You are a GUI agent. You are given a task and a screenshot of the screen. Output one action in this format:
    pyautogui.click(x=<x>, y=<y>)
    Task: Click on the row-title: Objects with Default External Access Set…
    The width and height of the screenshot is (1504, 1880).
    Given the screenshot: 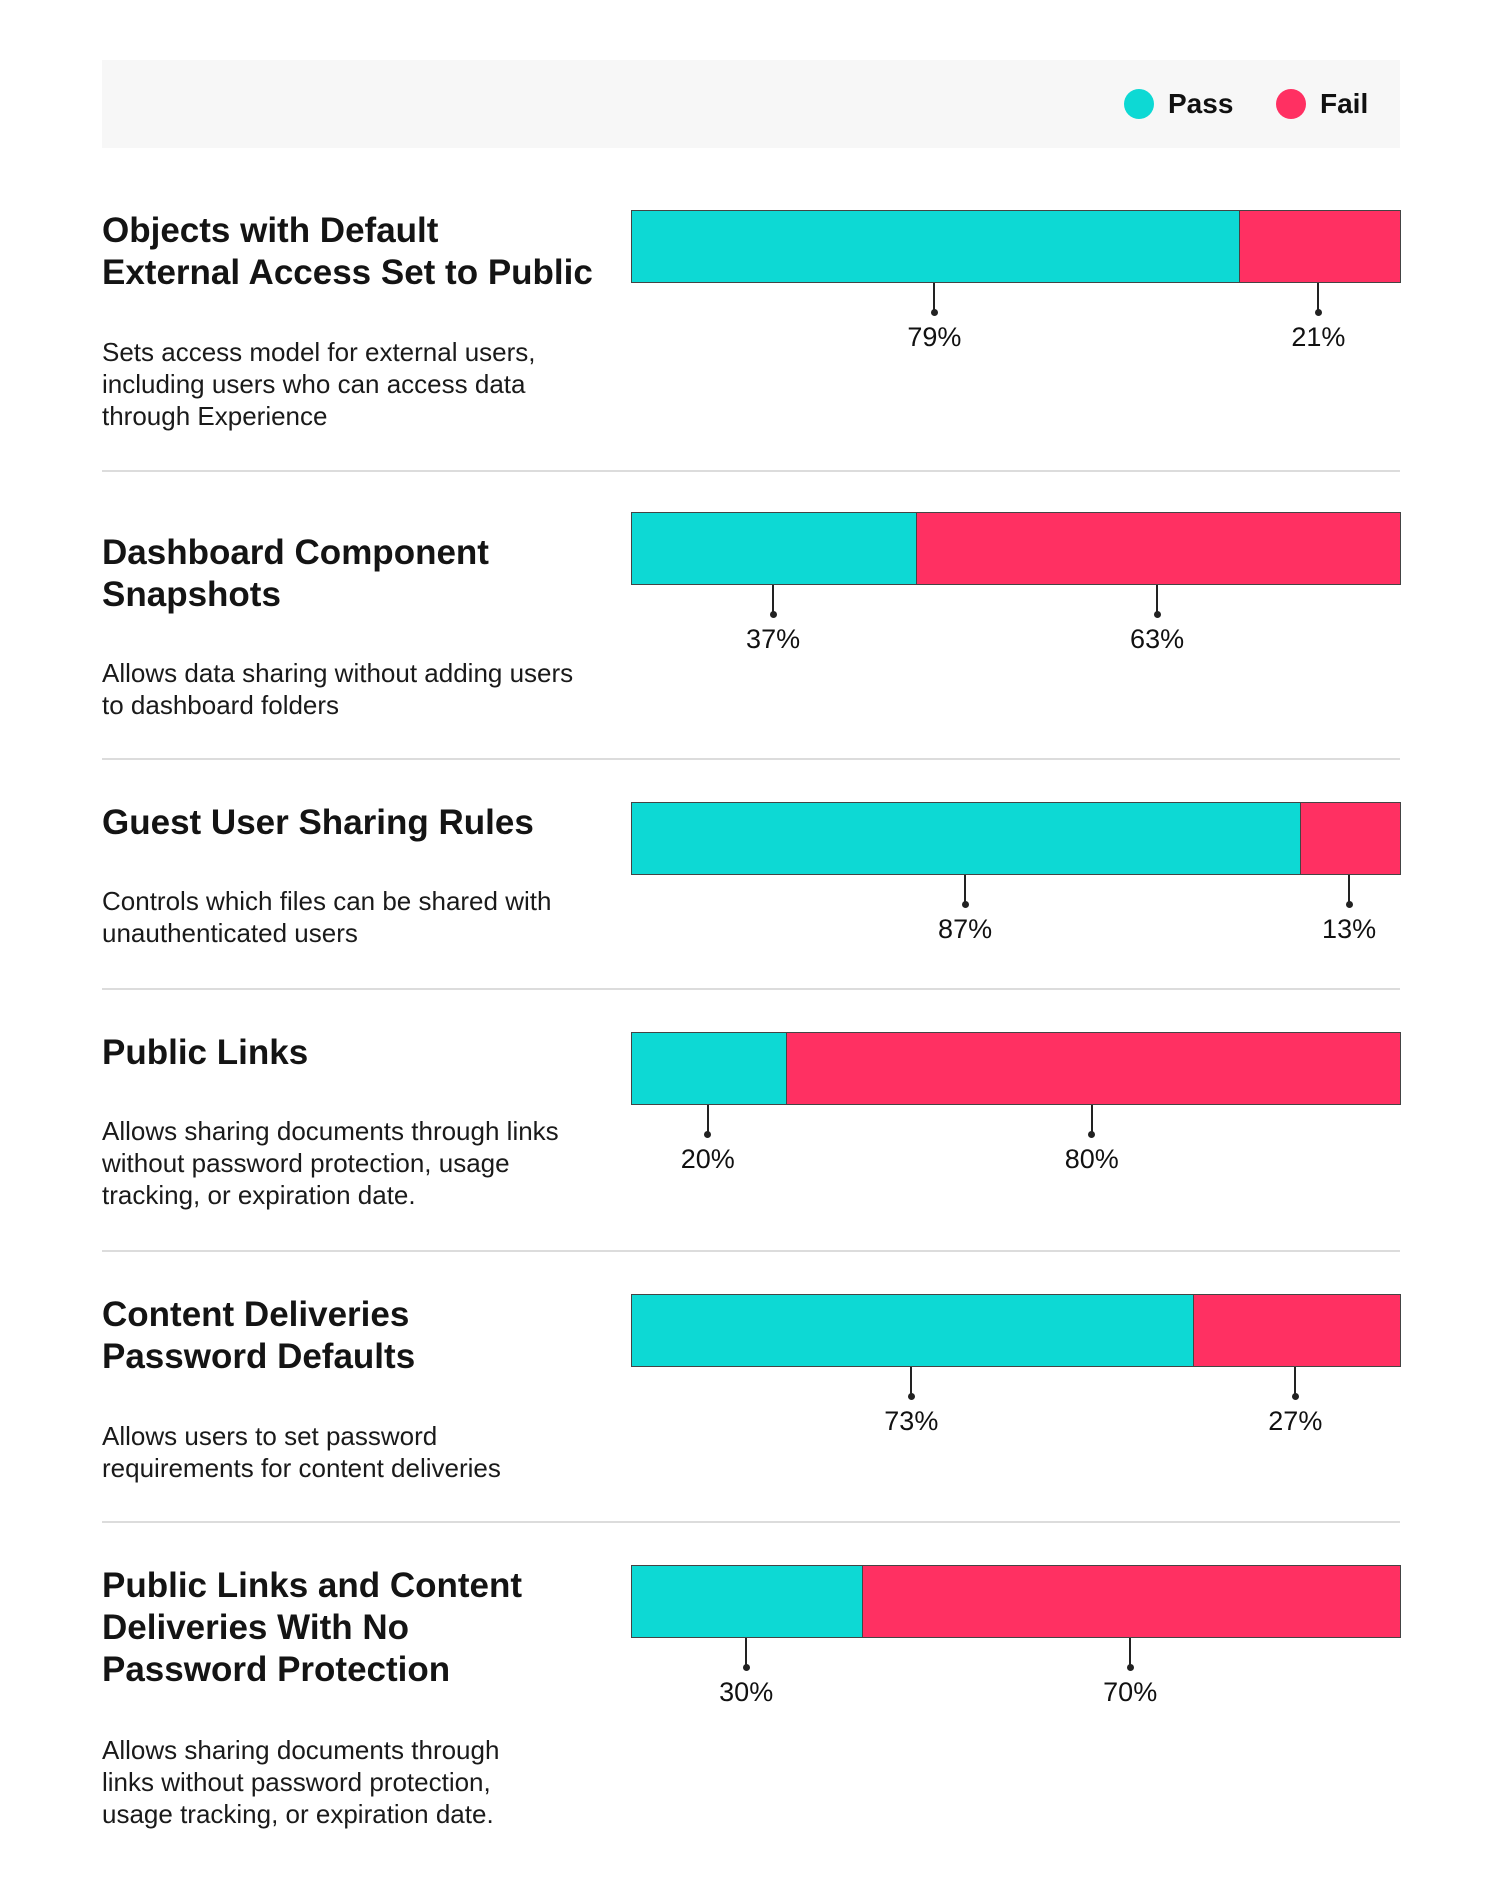 What is the action you would take?
    pyautogui.click(x=347, y=251)
    